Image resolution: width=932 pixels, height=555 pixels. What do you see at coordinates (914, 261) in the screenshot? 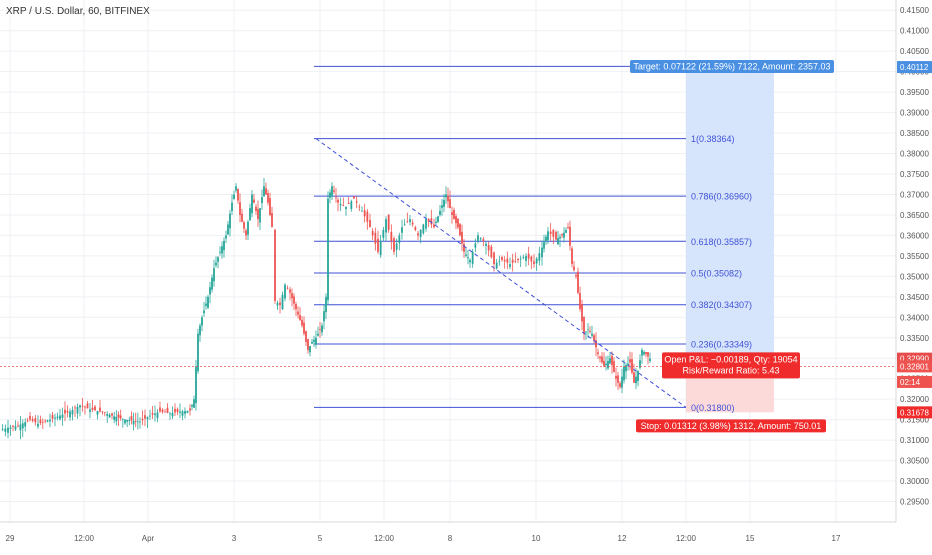
I see `price-axis-bg` at bounding box center [914, 261].